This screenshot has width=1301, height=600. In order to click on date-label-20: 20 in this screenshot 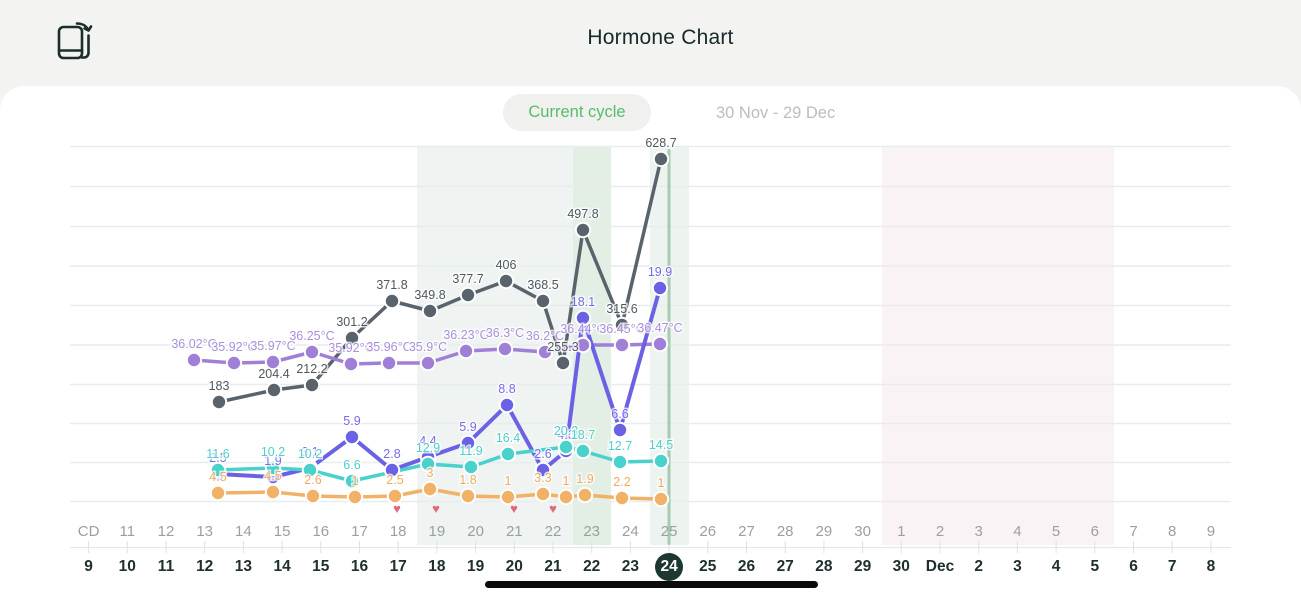, I will do `click(514, 566)`.